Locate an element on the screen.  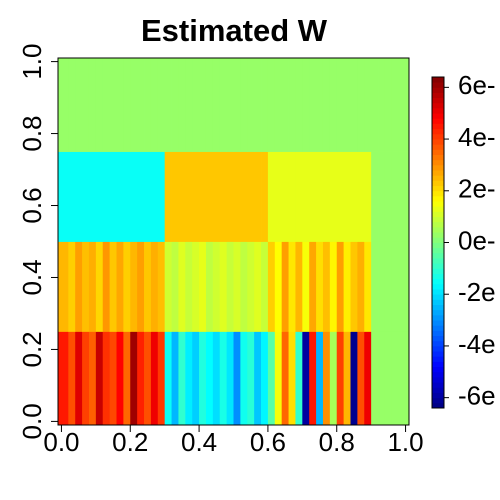
x-tick-label: 0.6 is located at coordinates (268, 442).